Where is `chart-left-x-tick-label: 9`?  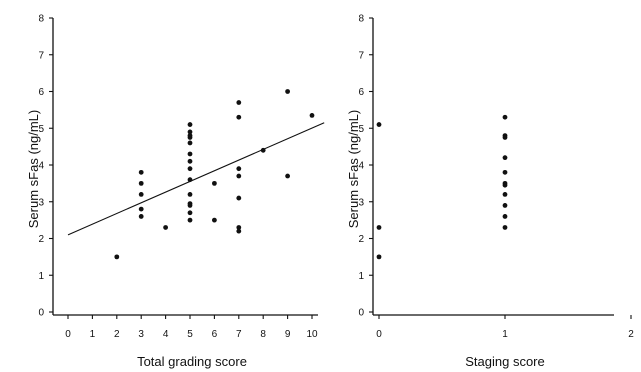
chart-left-x-tick-label: 9 is located at coordinates (288, 334).